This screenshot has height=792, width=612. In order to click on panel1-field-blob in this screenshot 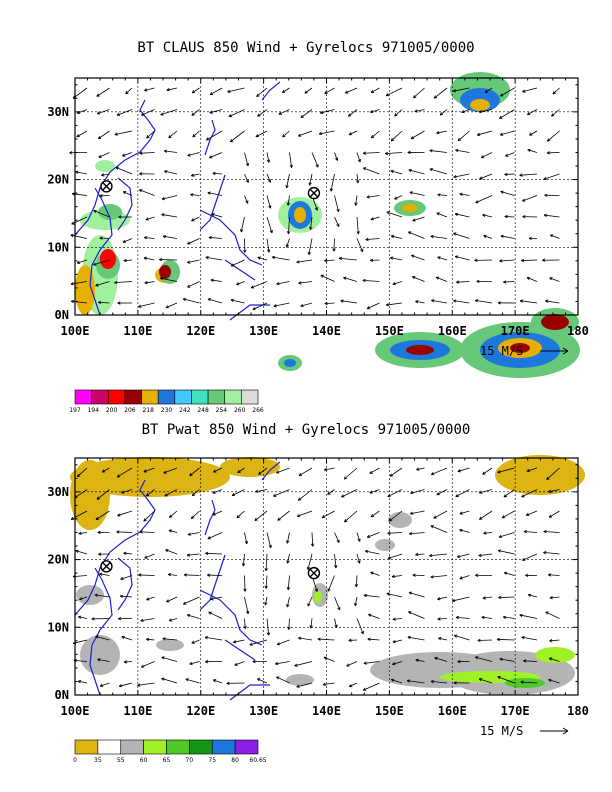, I will do `click(555, 322)`.